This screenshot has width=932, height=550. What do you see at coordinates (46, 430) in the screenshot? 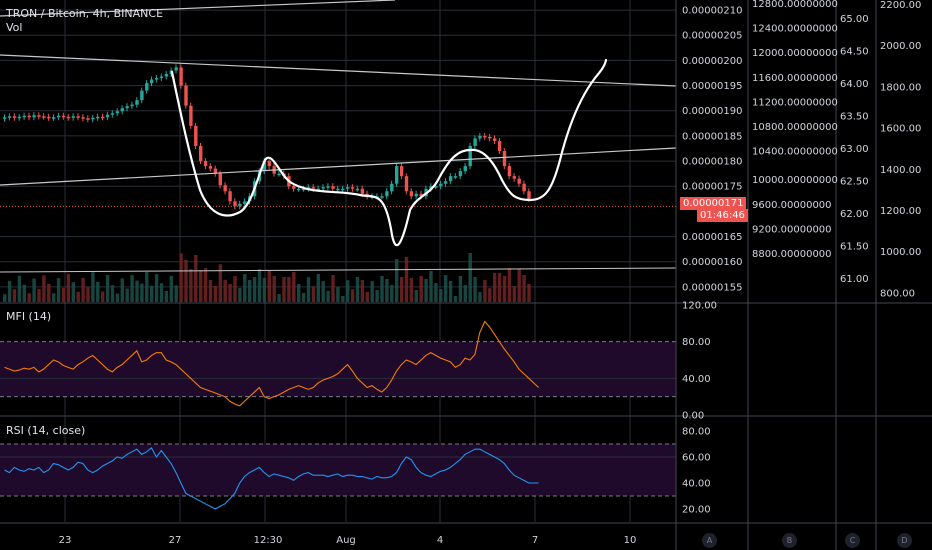
I see `rsi-label: RSI (14, close)` at bounding box center [46, 430].